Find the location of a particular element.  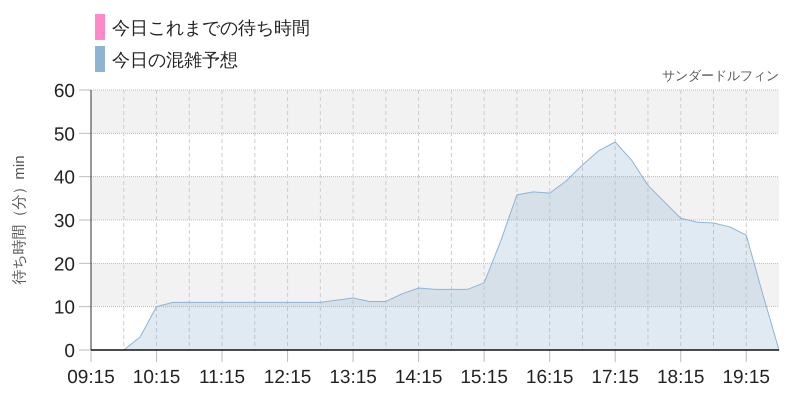

legend-label: 今日の混雑予想 is located at coordinates (175, 60).